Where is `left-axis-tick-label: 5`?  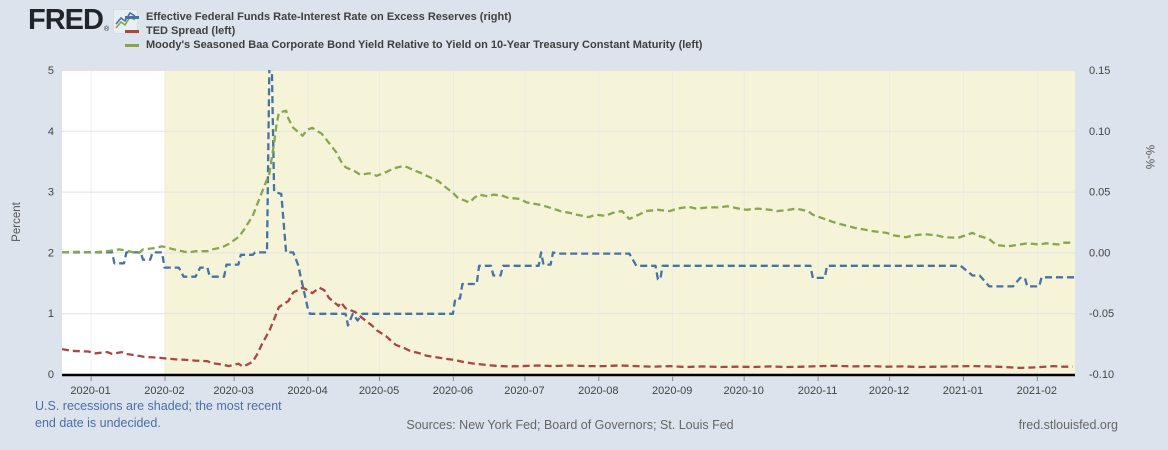 left-axis-tick-label: 5 is located at coordinates (51, 71).